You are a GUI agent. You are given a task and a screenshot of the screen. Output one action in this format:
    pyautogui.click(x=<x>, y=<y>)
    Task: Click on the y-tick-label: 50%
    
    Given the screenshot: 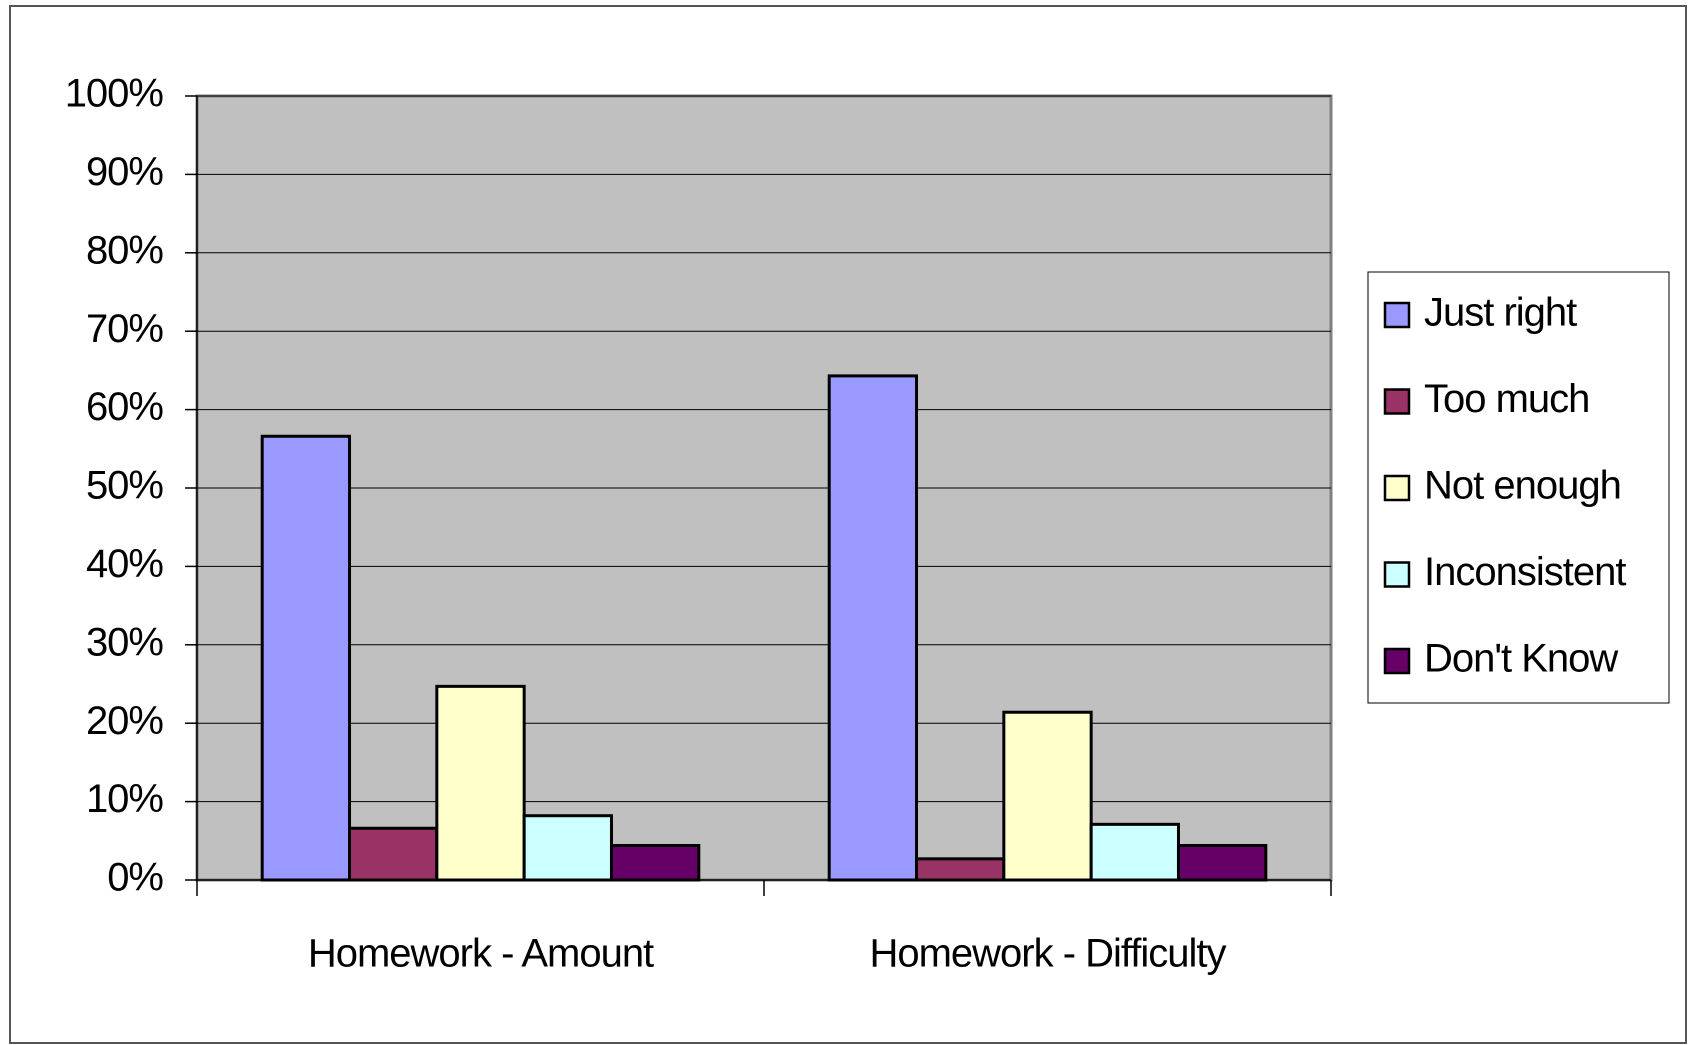 What is the action you would take?
    pyautogui.click(x=124, y=486)
    